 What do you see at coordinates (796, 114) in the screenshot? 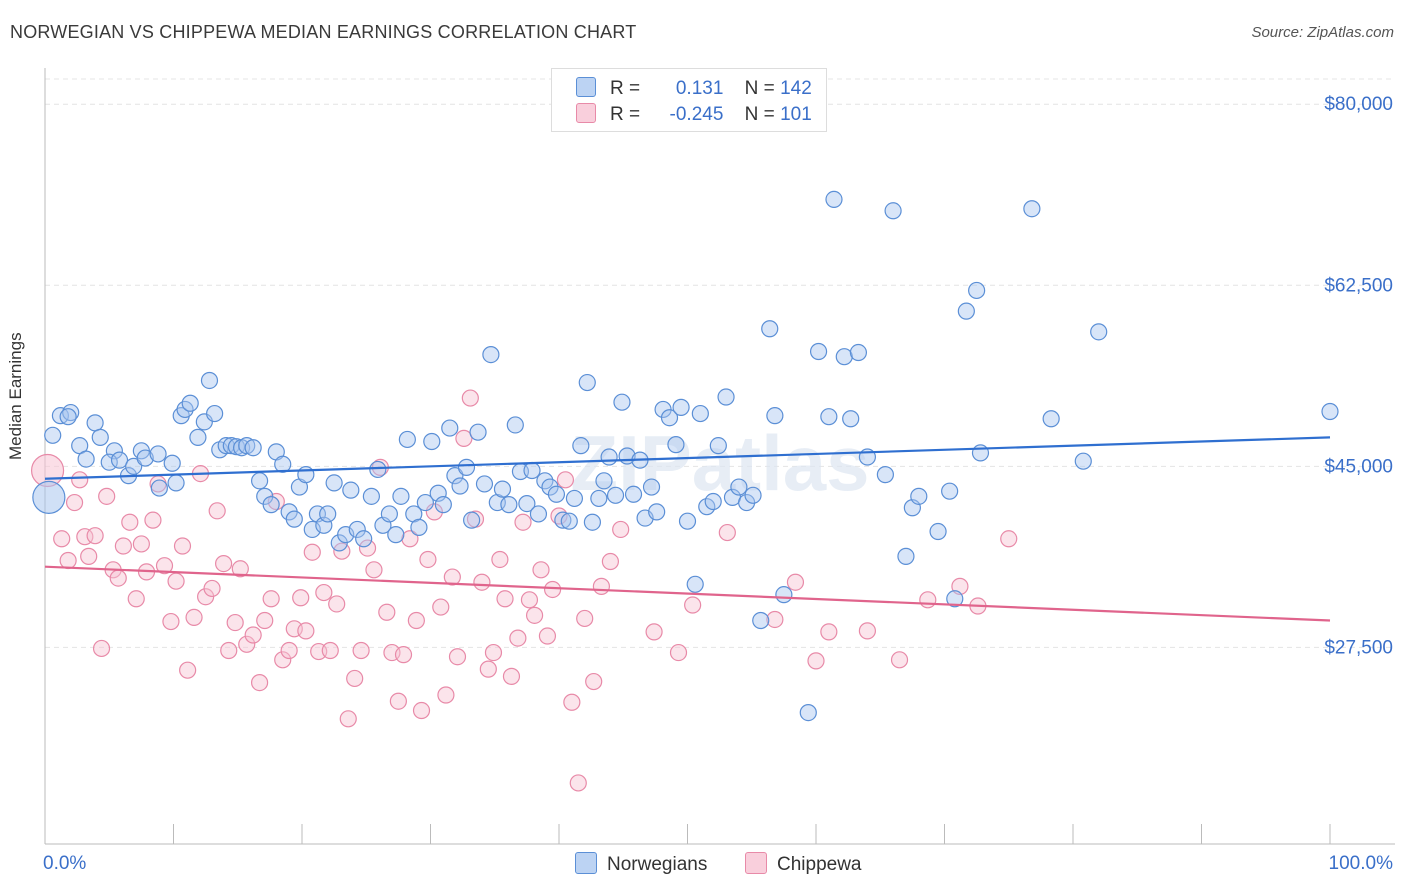
I see `legend-n-value: 101` at bounding box center [796, 114].